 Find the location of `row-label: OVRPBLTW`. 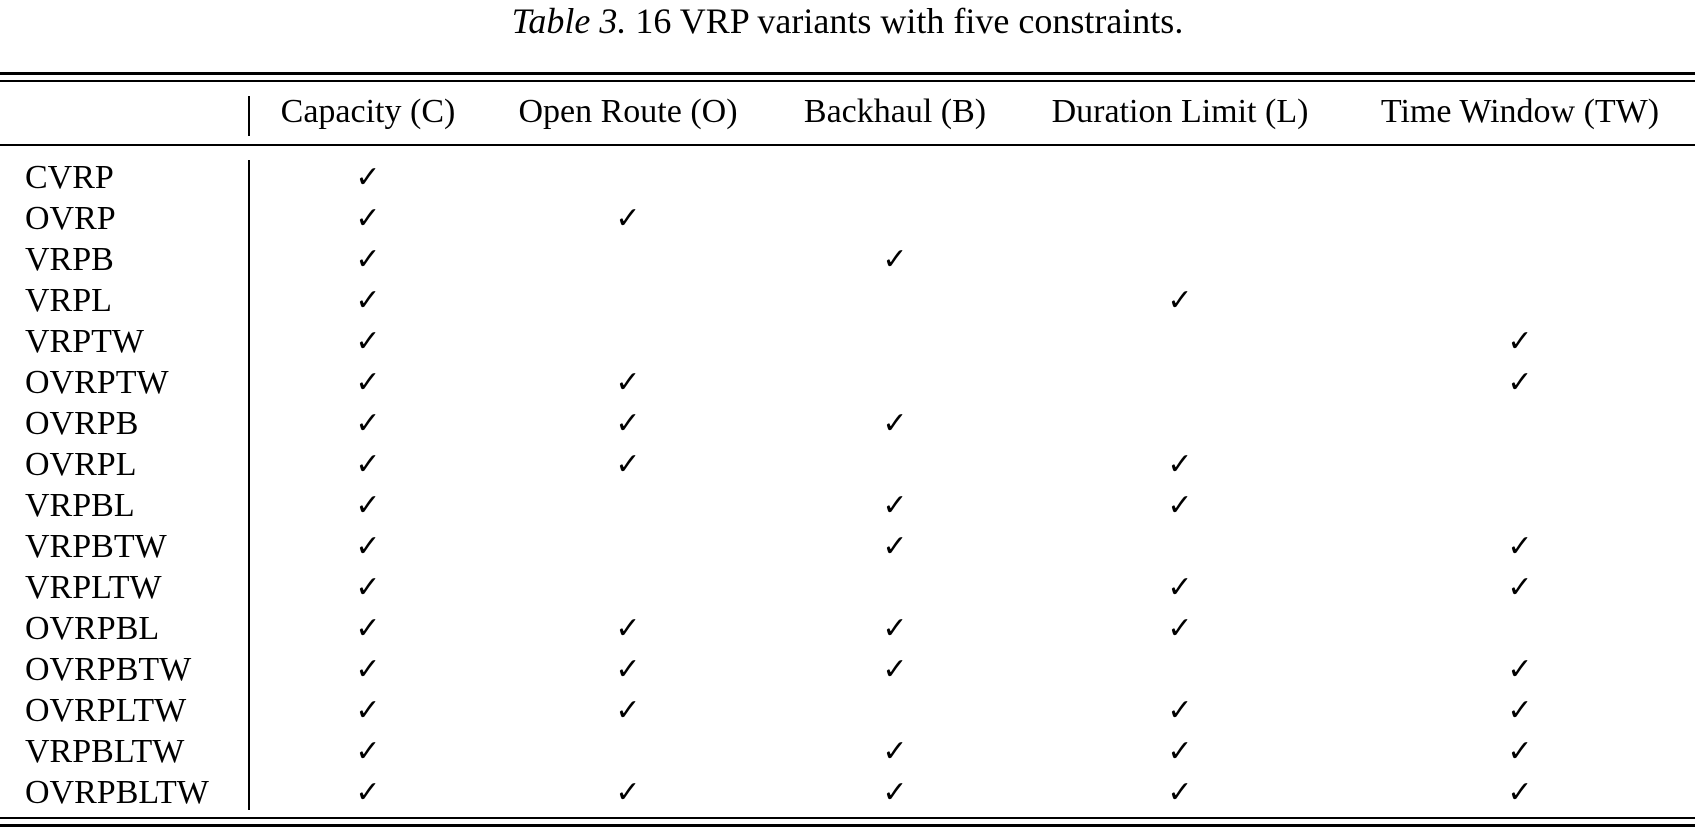

row-label: OVRPBLTW is located at coordinates (117, 792).